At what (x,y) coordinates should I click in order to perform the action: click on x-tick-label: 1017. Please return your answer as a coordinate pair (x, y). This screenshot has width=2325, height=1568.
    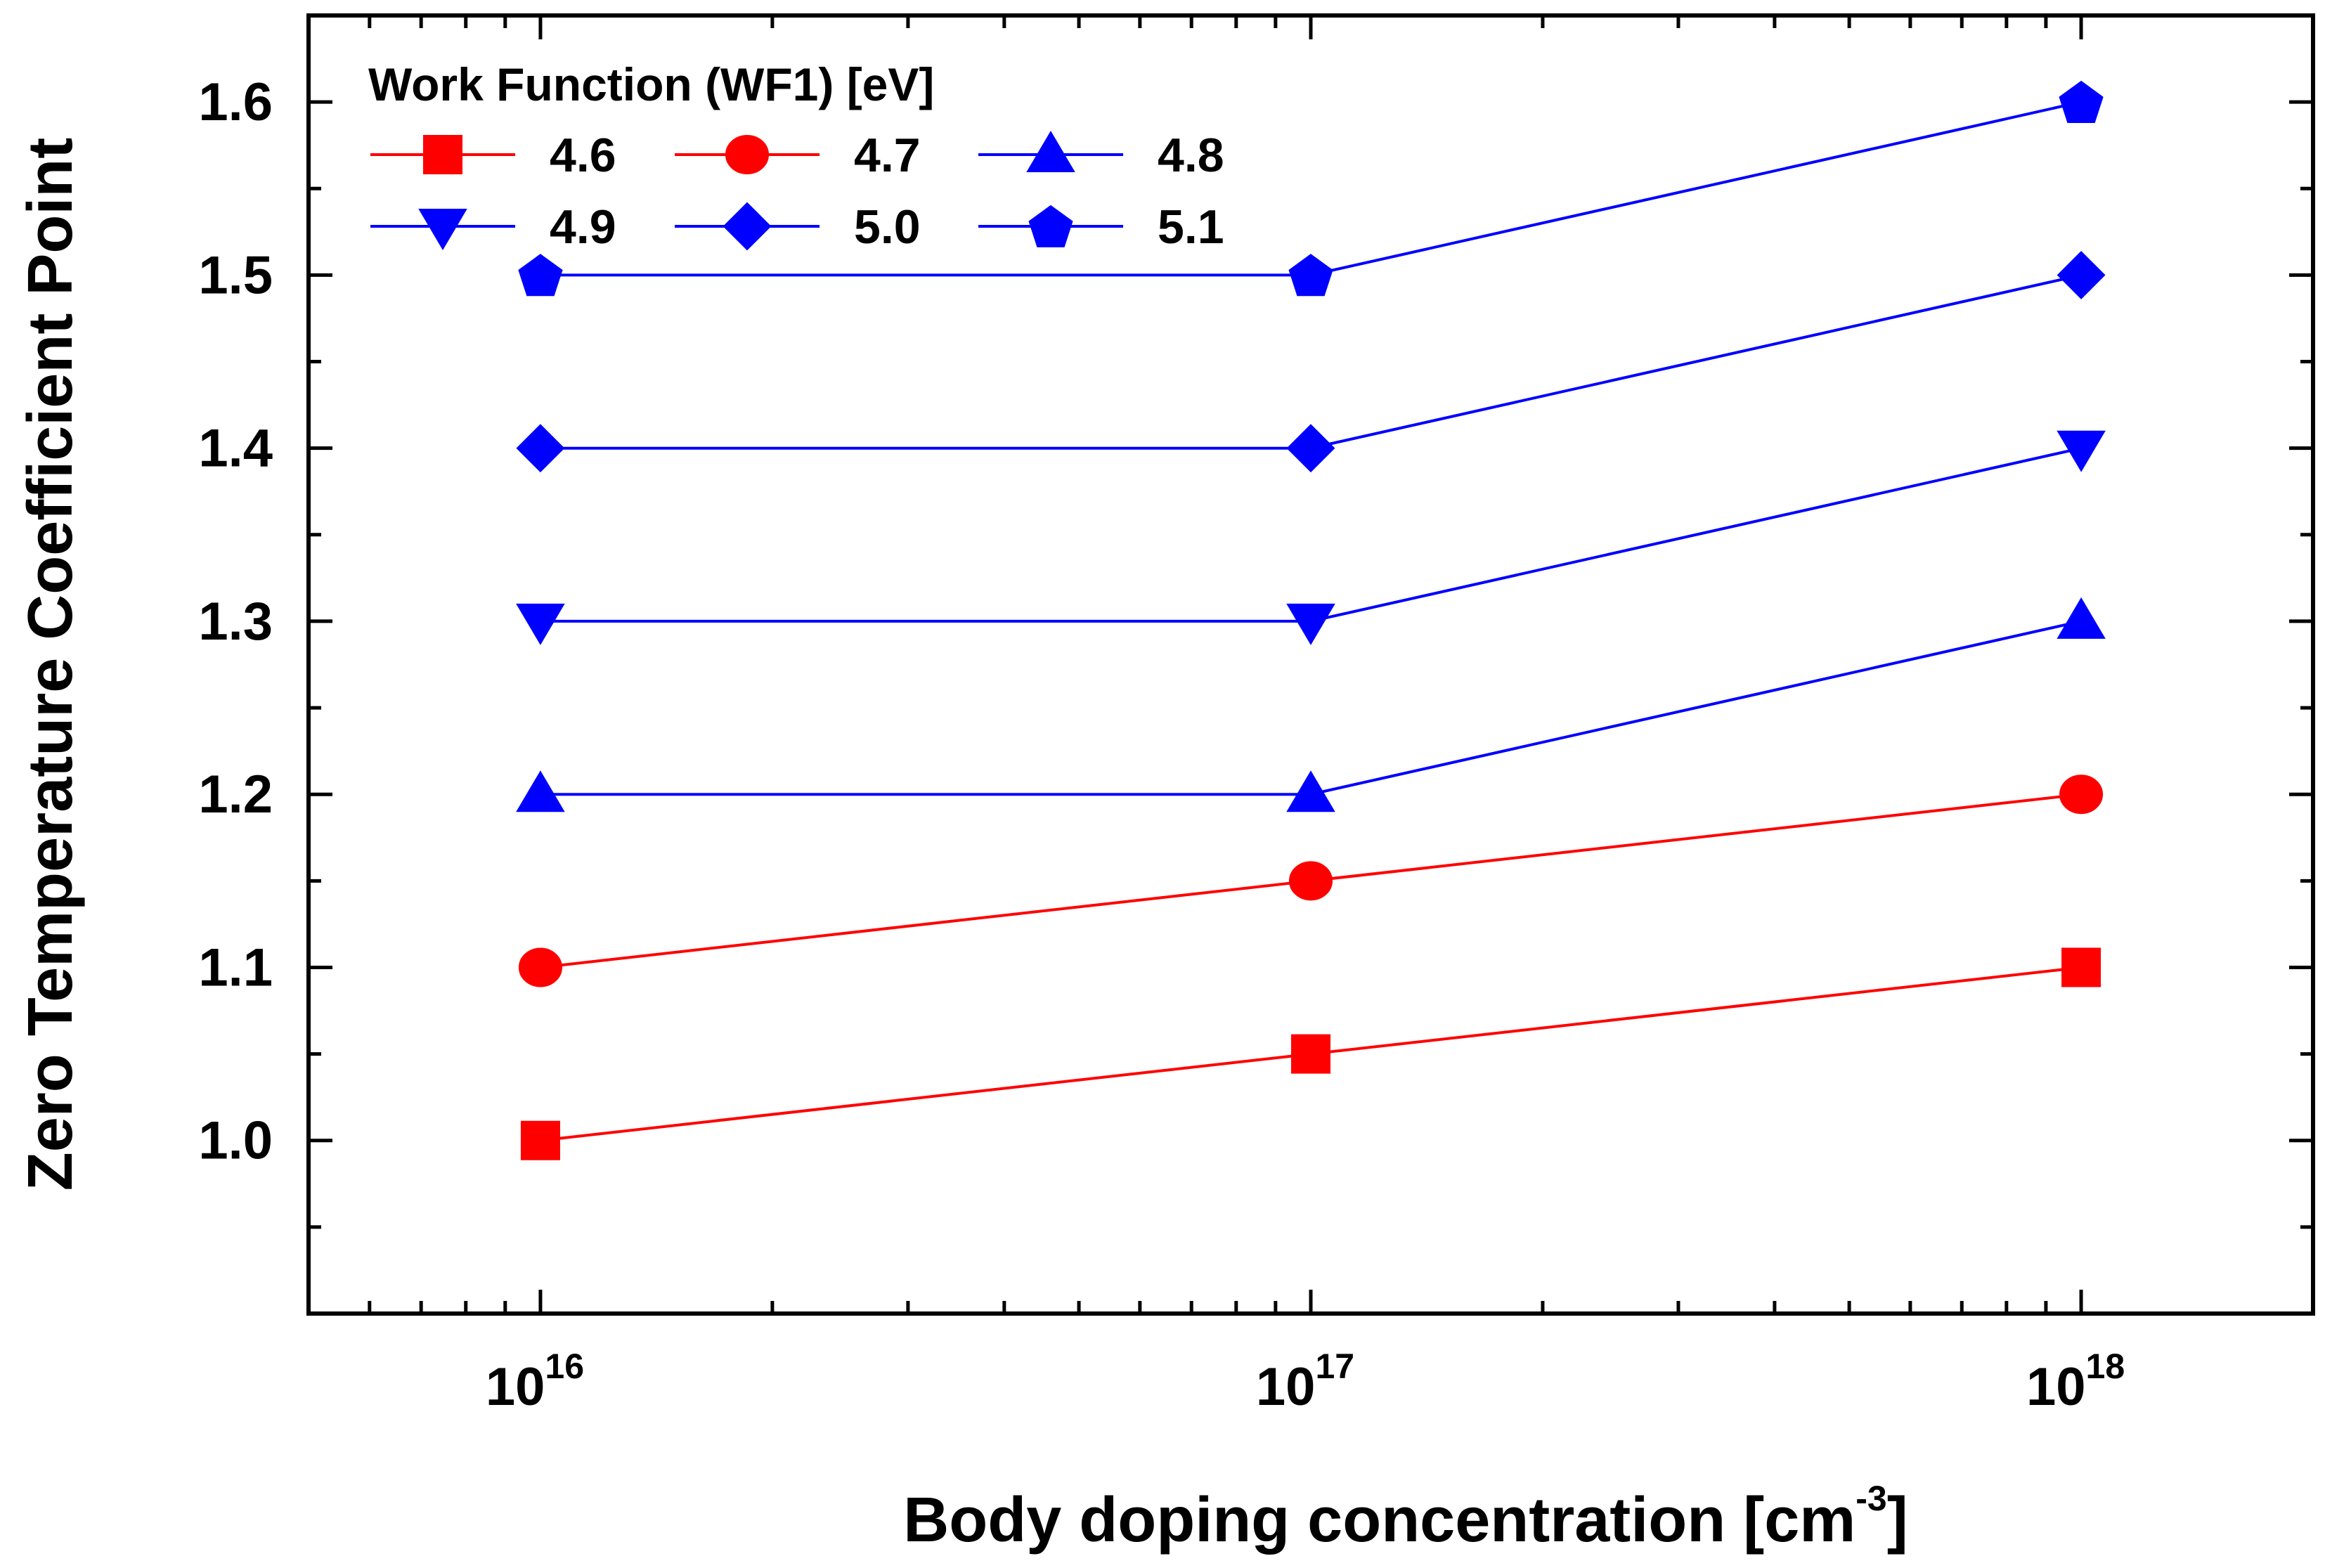
    Looking at the image, I should click on (1305, 1382).